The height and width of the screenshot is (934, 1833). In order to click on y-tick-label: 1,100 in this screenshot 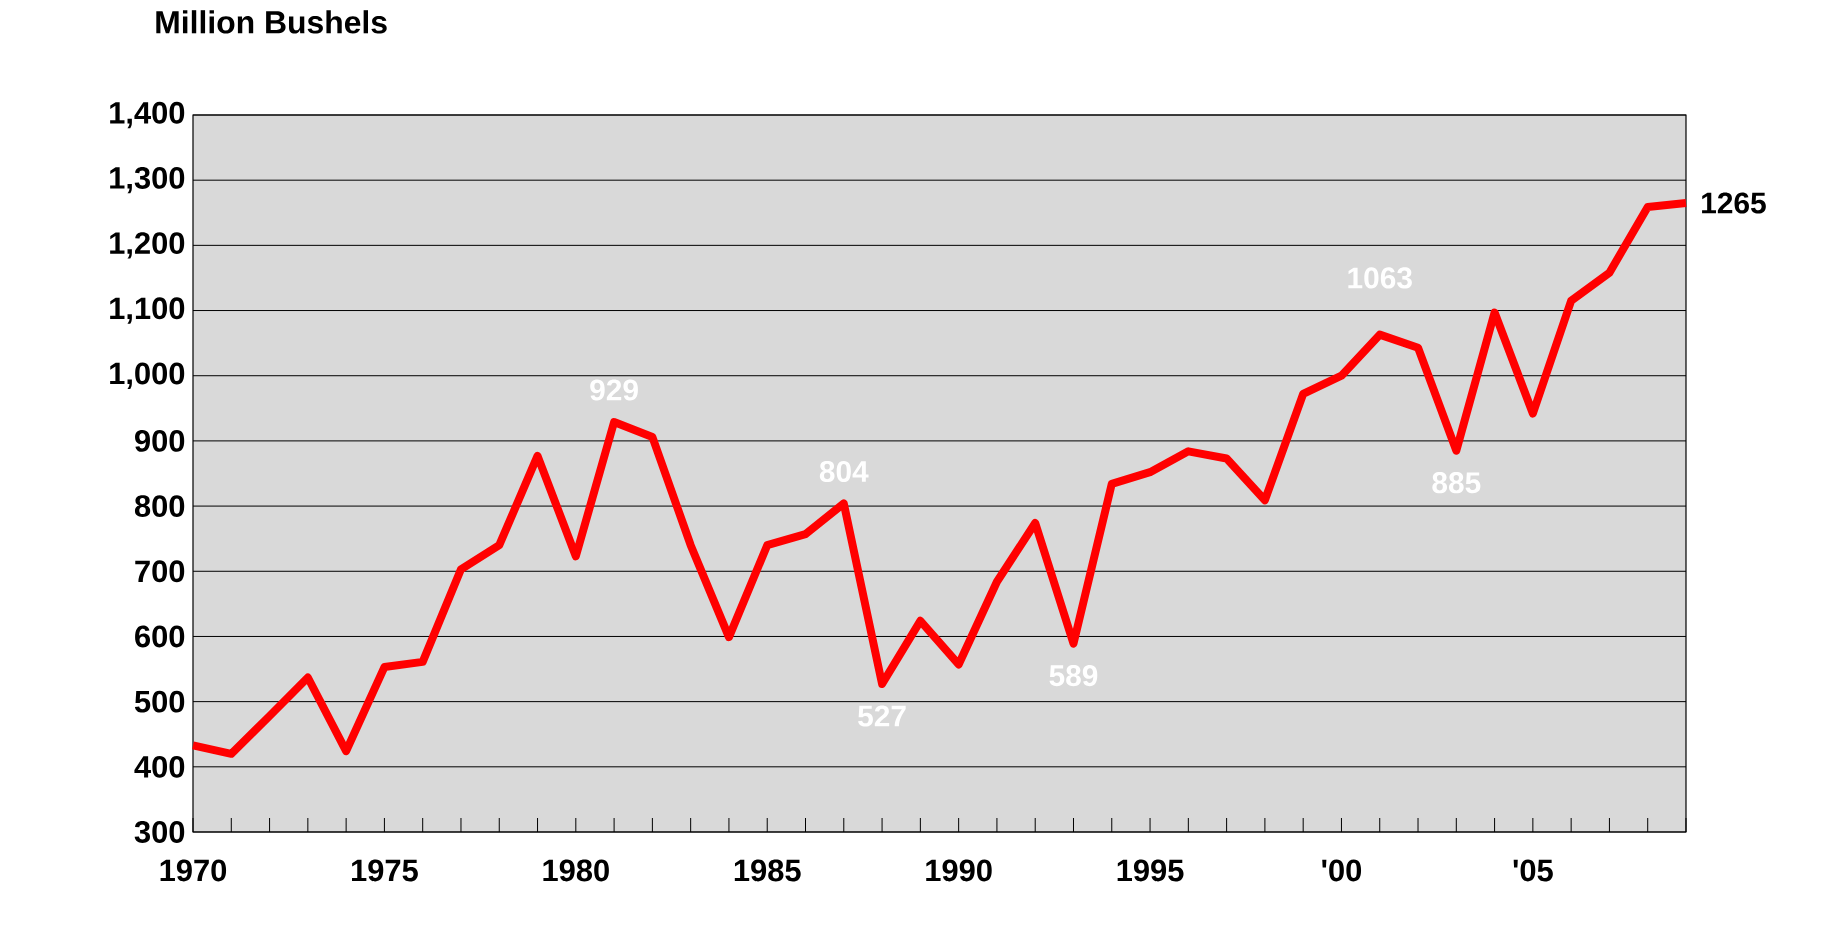, I will do `click(147, 310)`.